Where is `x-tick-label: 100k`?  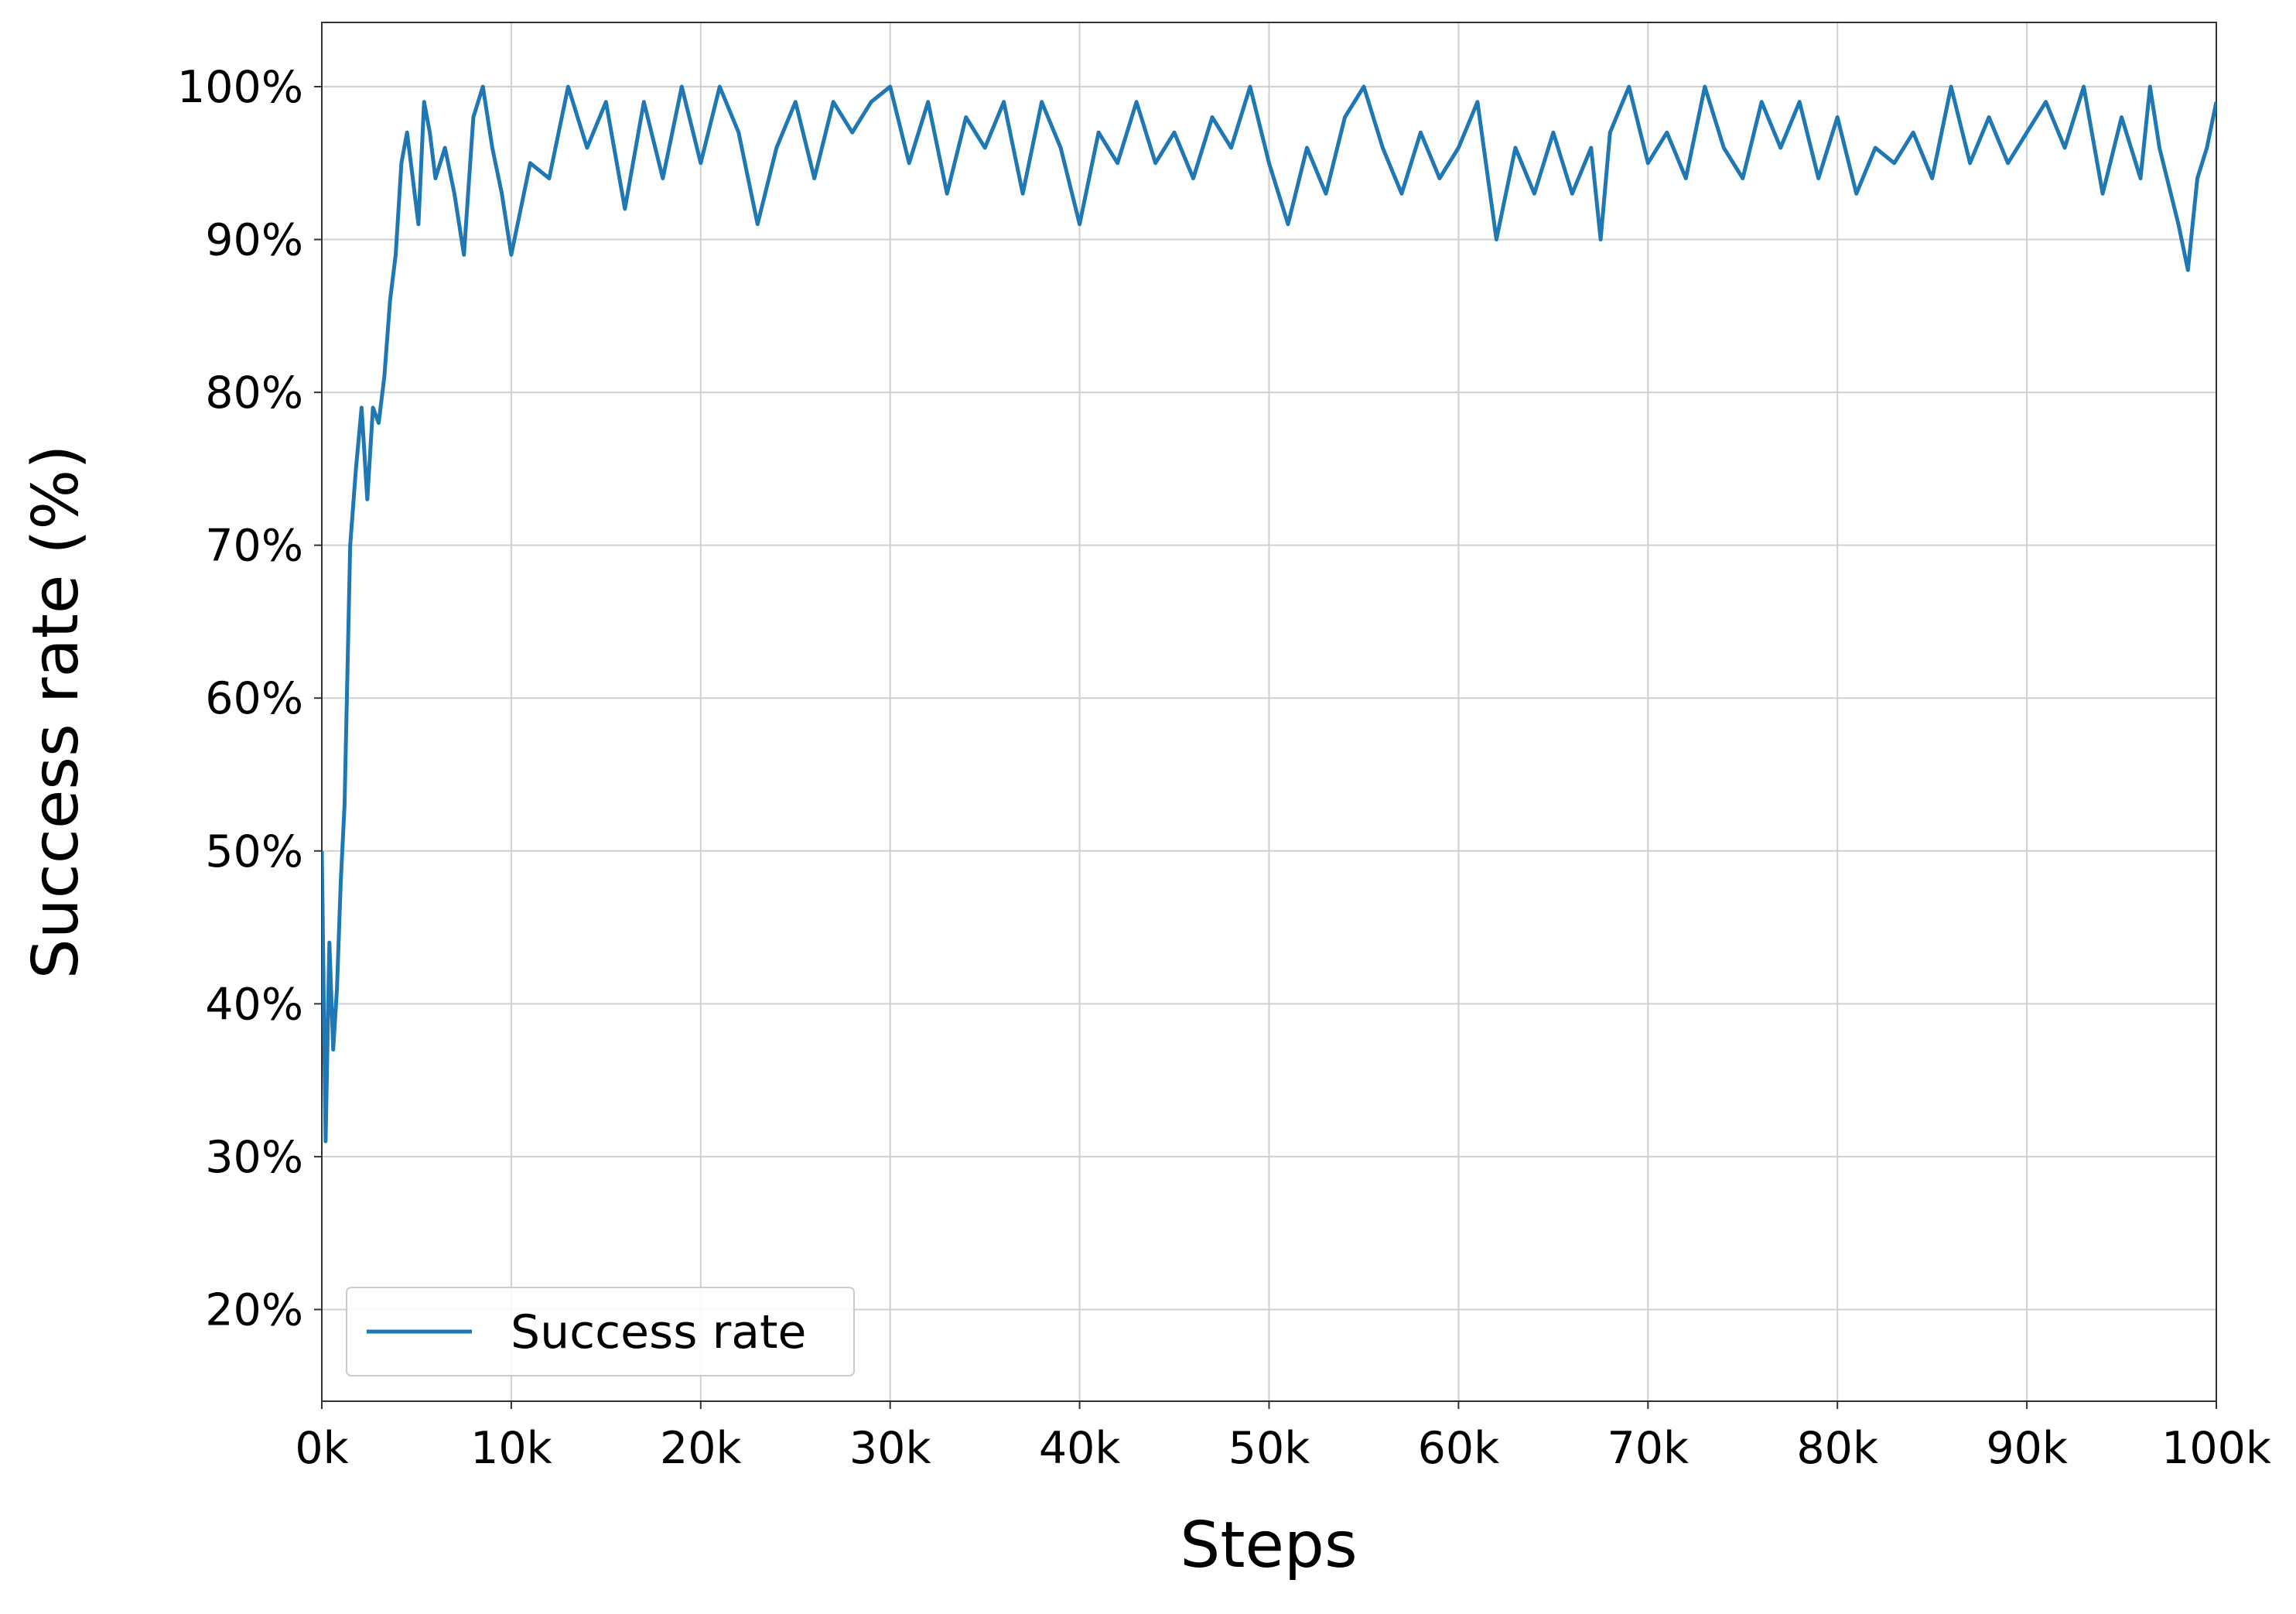
x-tick-label: 100k is located at coordinates (2216, 1448).